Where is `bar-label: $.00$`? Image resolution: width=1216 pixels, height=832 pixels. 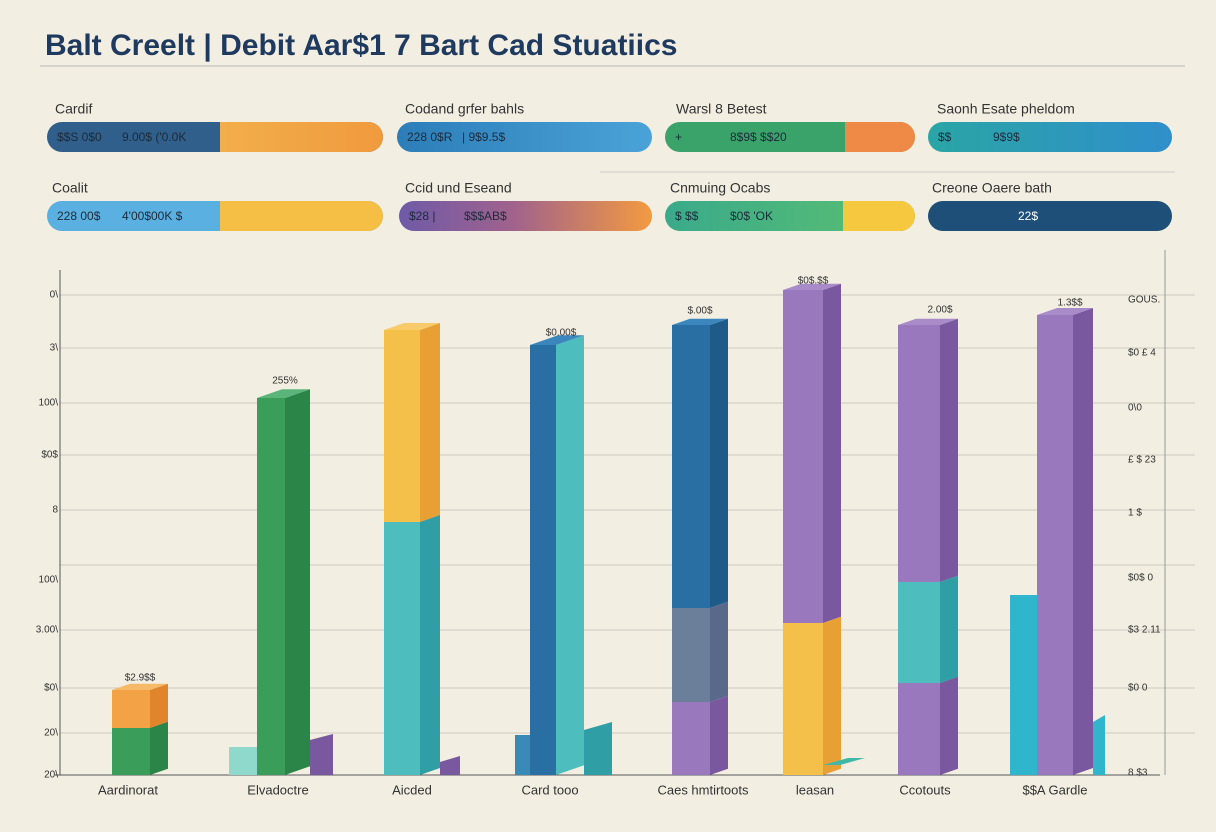
bar-label: $.00$ is located at coordinates (699, 311).